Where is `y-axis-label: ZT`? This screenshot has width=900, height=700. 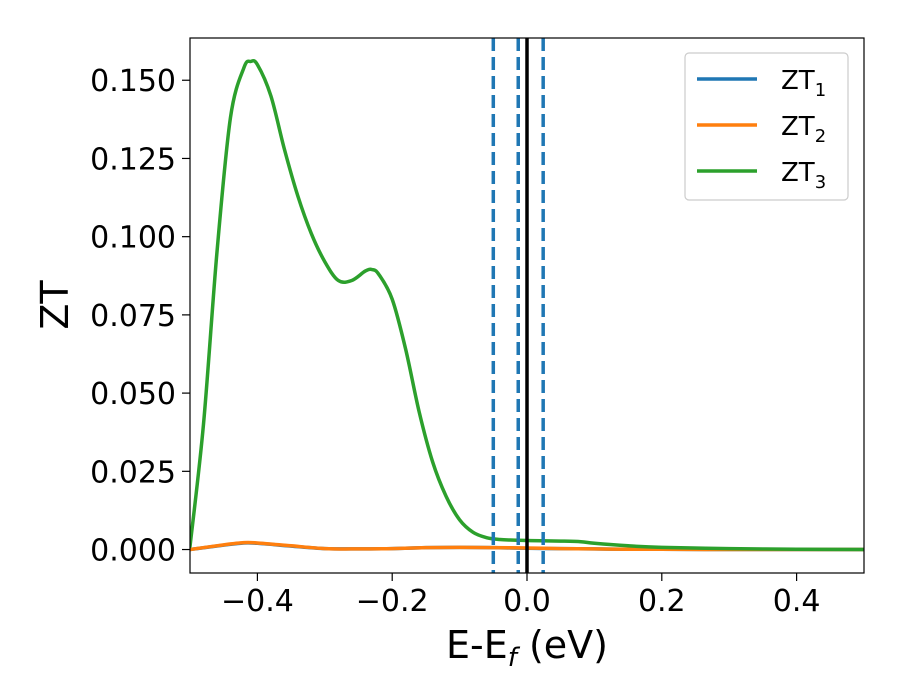
y-axis-label: ZT is located at coordinates (55, 305).